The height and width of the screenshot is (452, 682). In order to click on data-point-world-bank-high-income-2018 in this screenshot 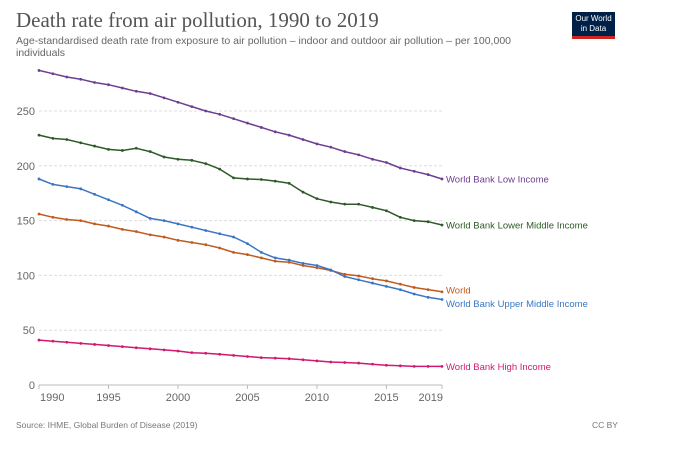, I will do `click(428, 366)`.